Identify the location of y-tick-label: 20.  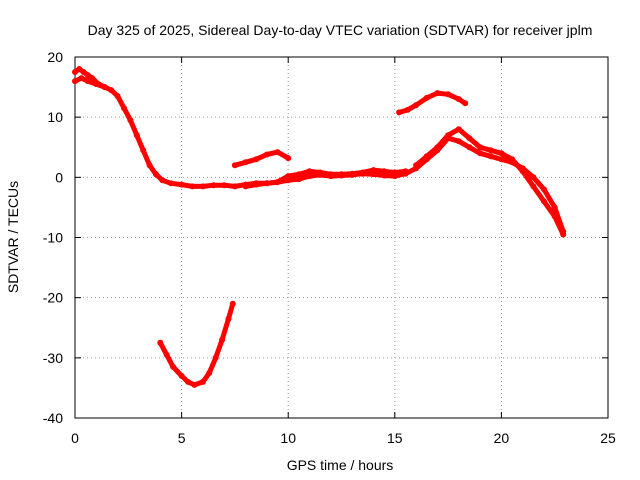
(55, 57).